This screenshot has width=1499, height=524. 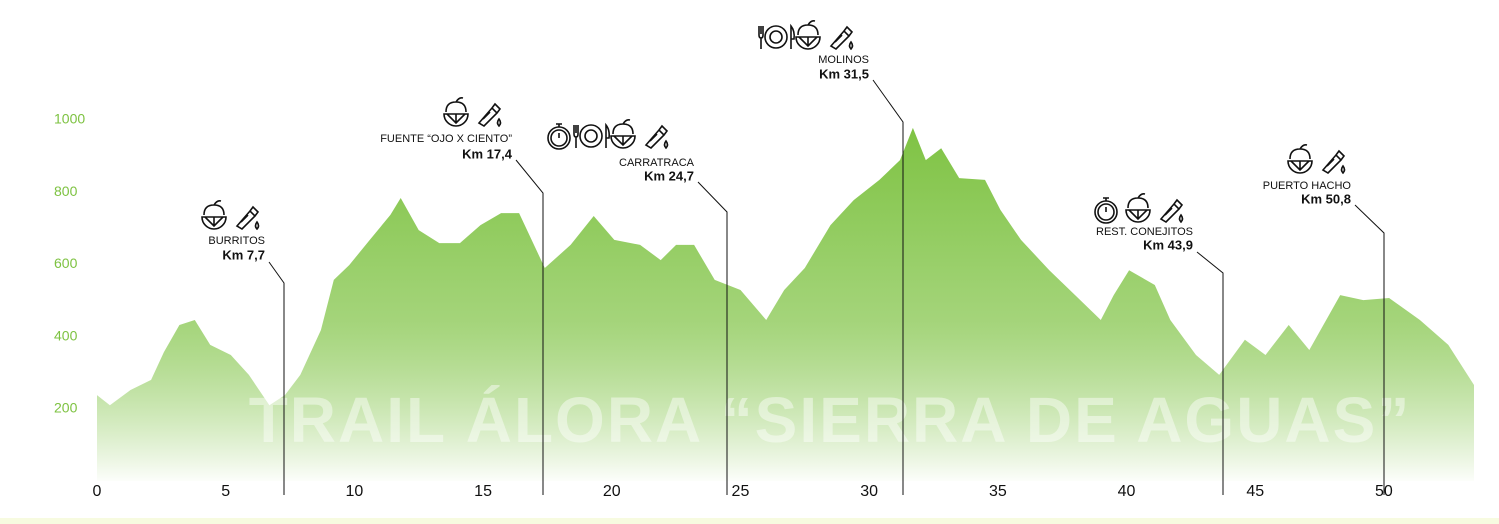 What do you see at coordinates (97, 491) in the screenshot?
I see `x-tick-label: 0` at bounding box center [97, 491].